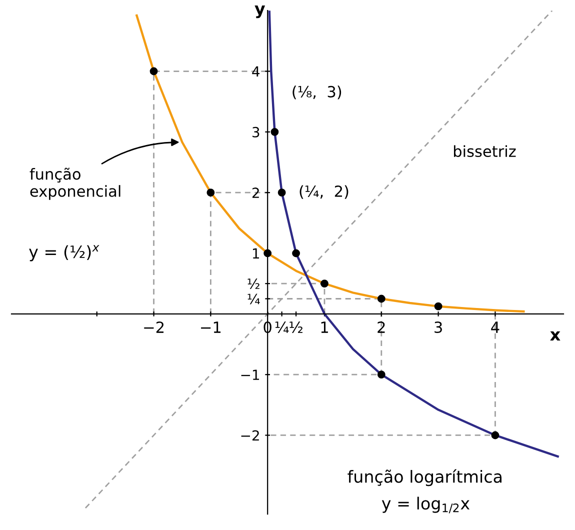 This screenshot has width=575, height=530. What do you see at coordinates (317, 93) in the screenshot?
I see `annotation: (⅛, 3)` at bounding box center [317, 93].